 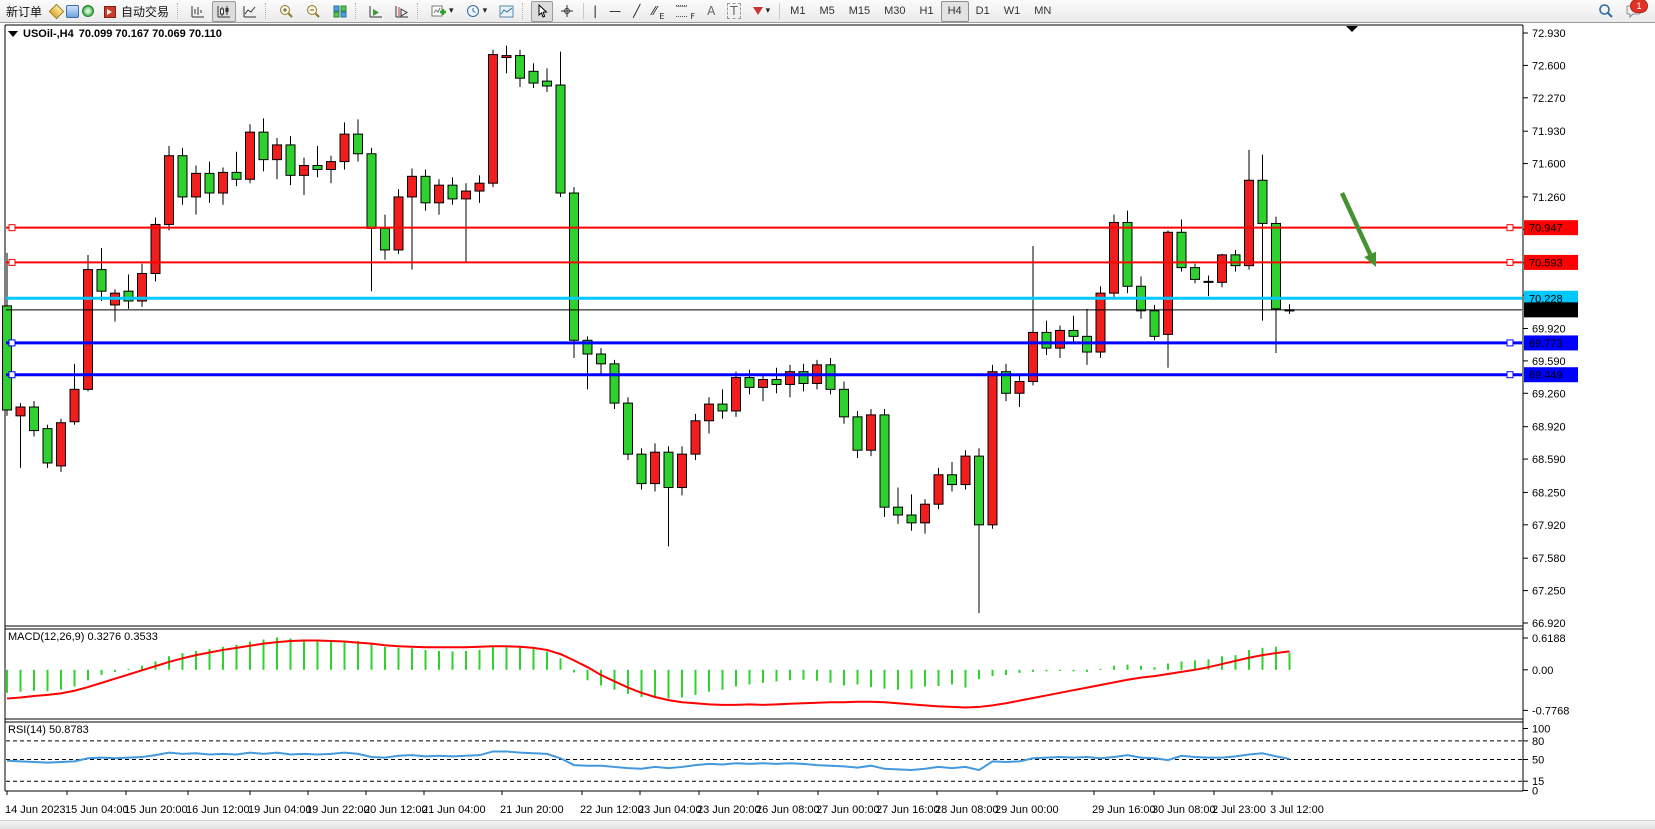 I want to click on chart-shift-icon, so click(x=402, y=11).